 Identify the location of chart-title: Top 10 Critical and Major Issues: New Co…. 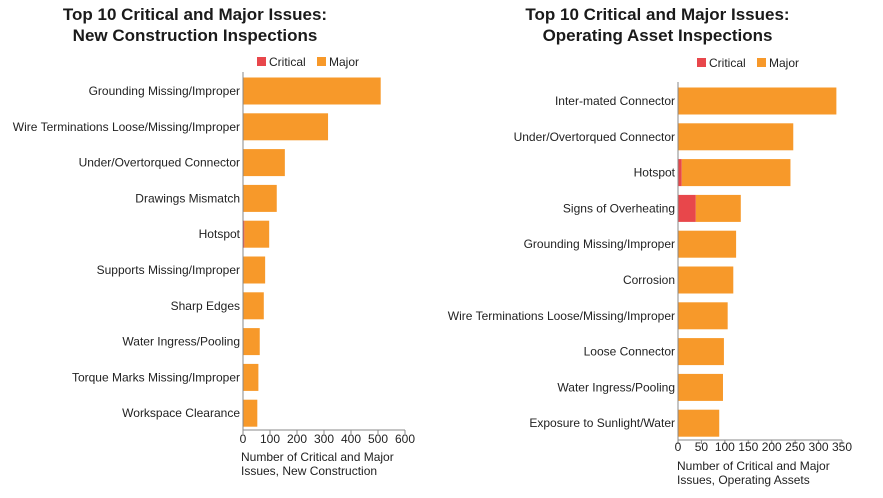
(195, 25).